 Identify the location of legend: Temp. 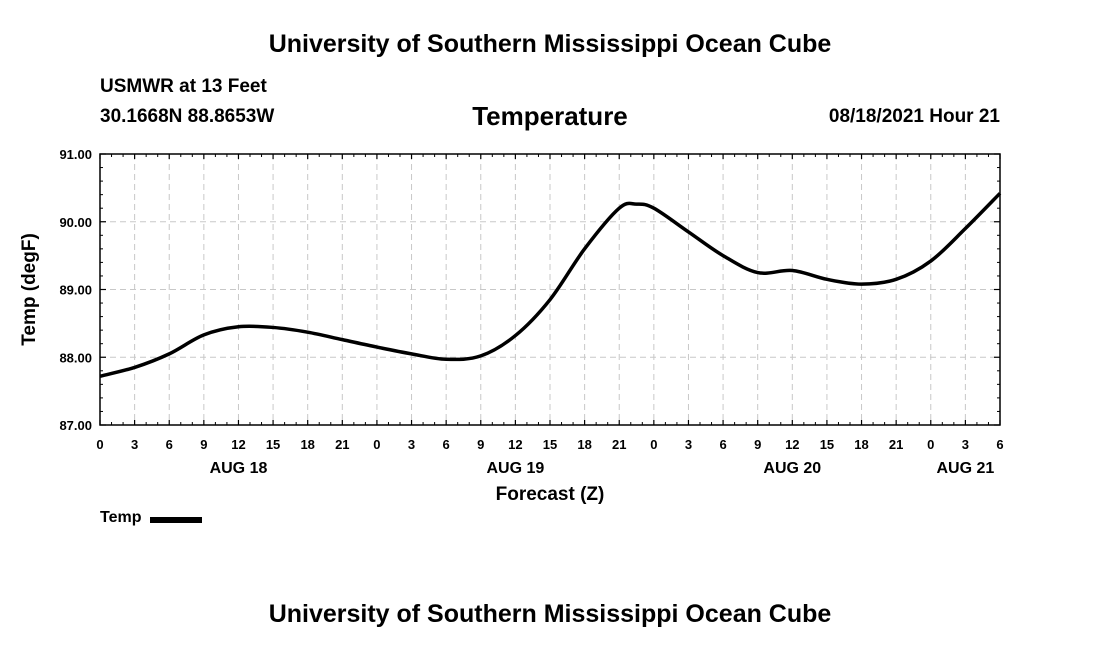
(151, 518).